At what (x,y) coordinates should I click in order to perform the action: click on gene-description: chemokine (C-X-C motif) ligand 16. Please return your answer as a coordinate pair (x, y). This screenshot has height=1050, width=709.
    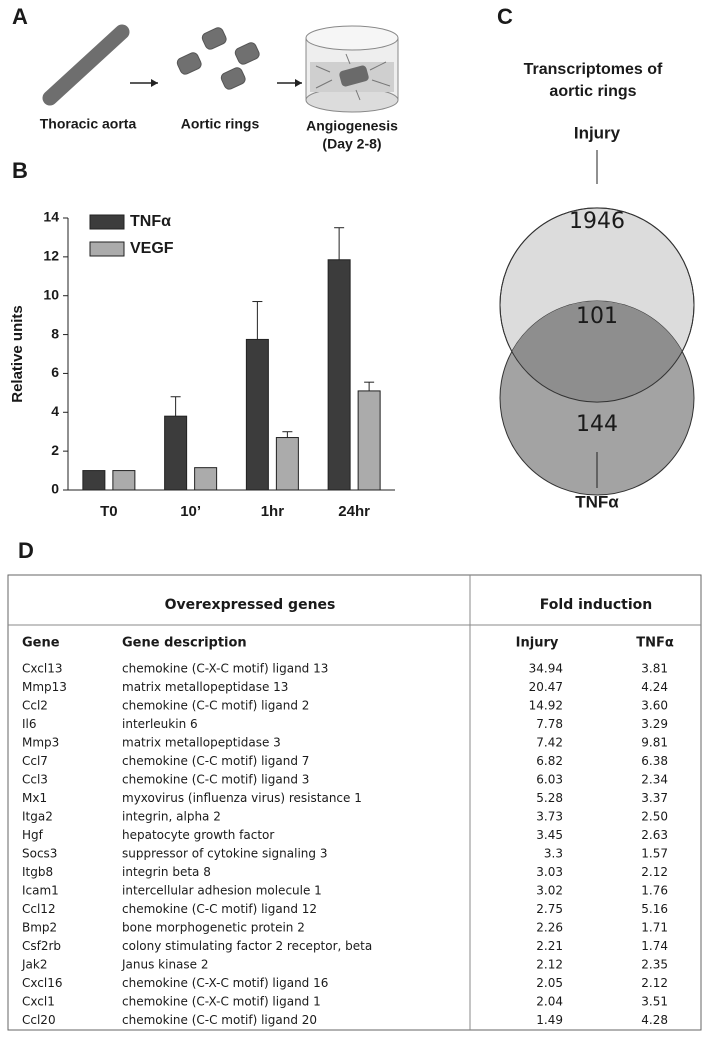
    Looking at the image, I should click on (225, 983).